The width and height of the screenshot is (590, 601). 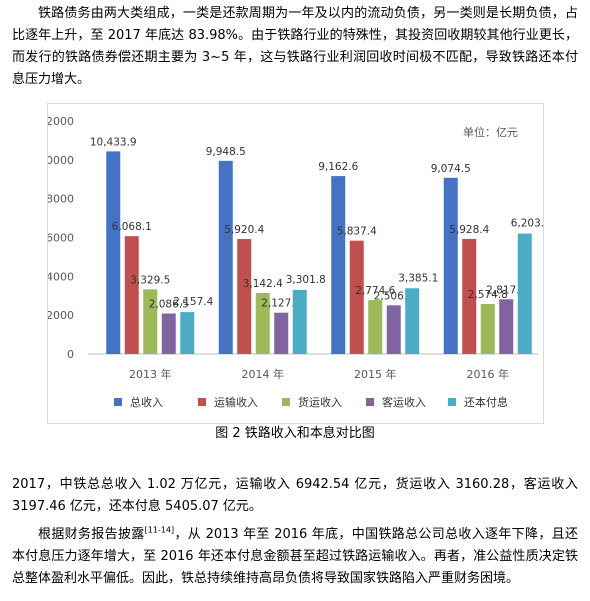 What do you see at coordinates (488, 374) in the screenshot?
I see `x-tick-label: 2016 年` at bounding box center [488, 374].